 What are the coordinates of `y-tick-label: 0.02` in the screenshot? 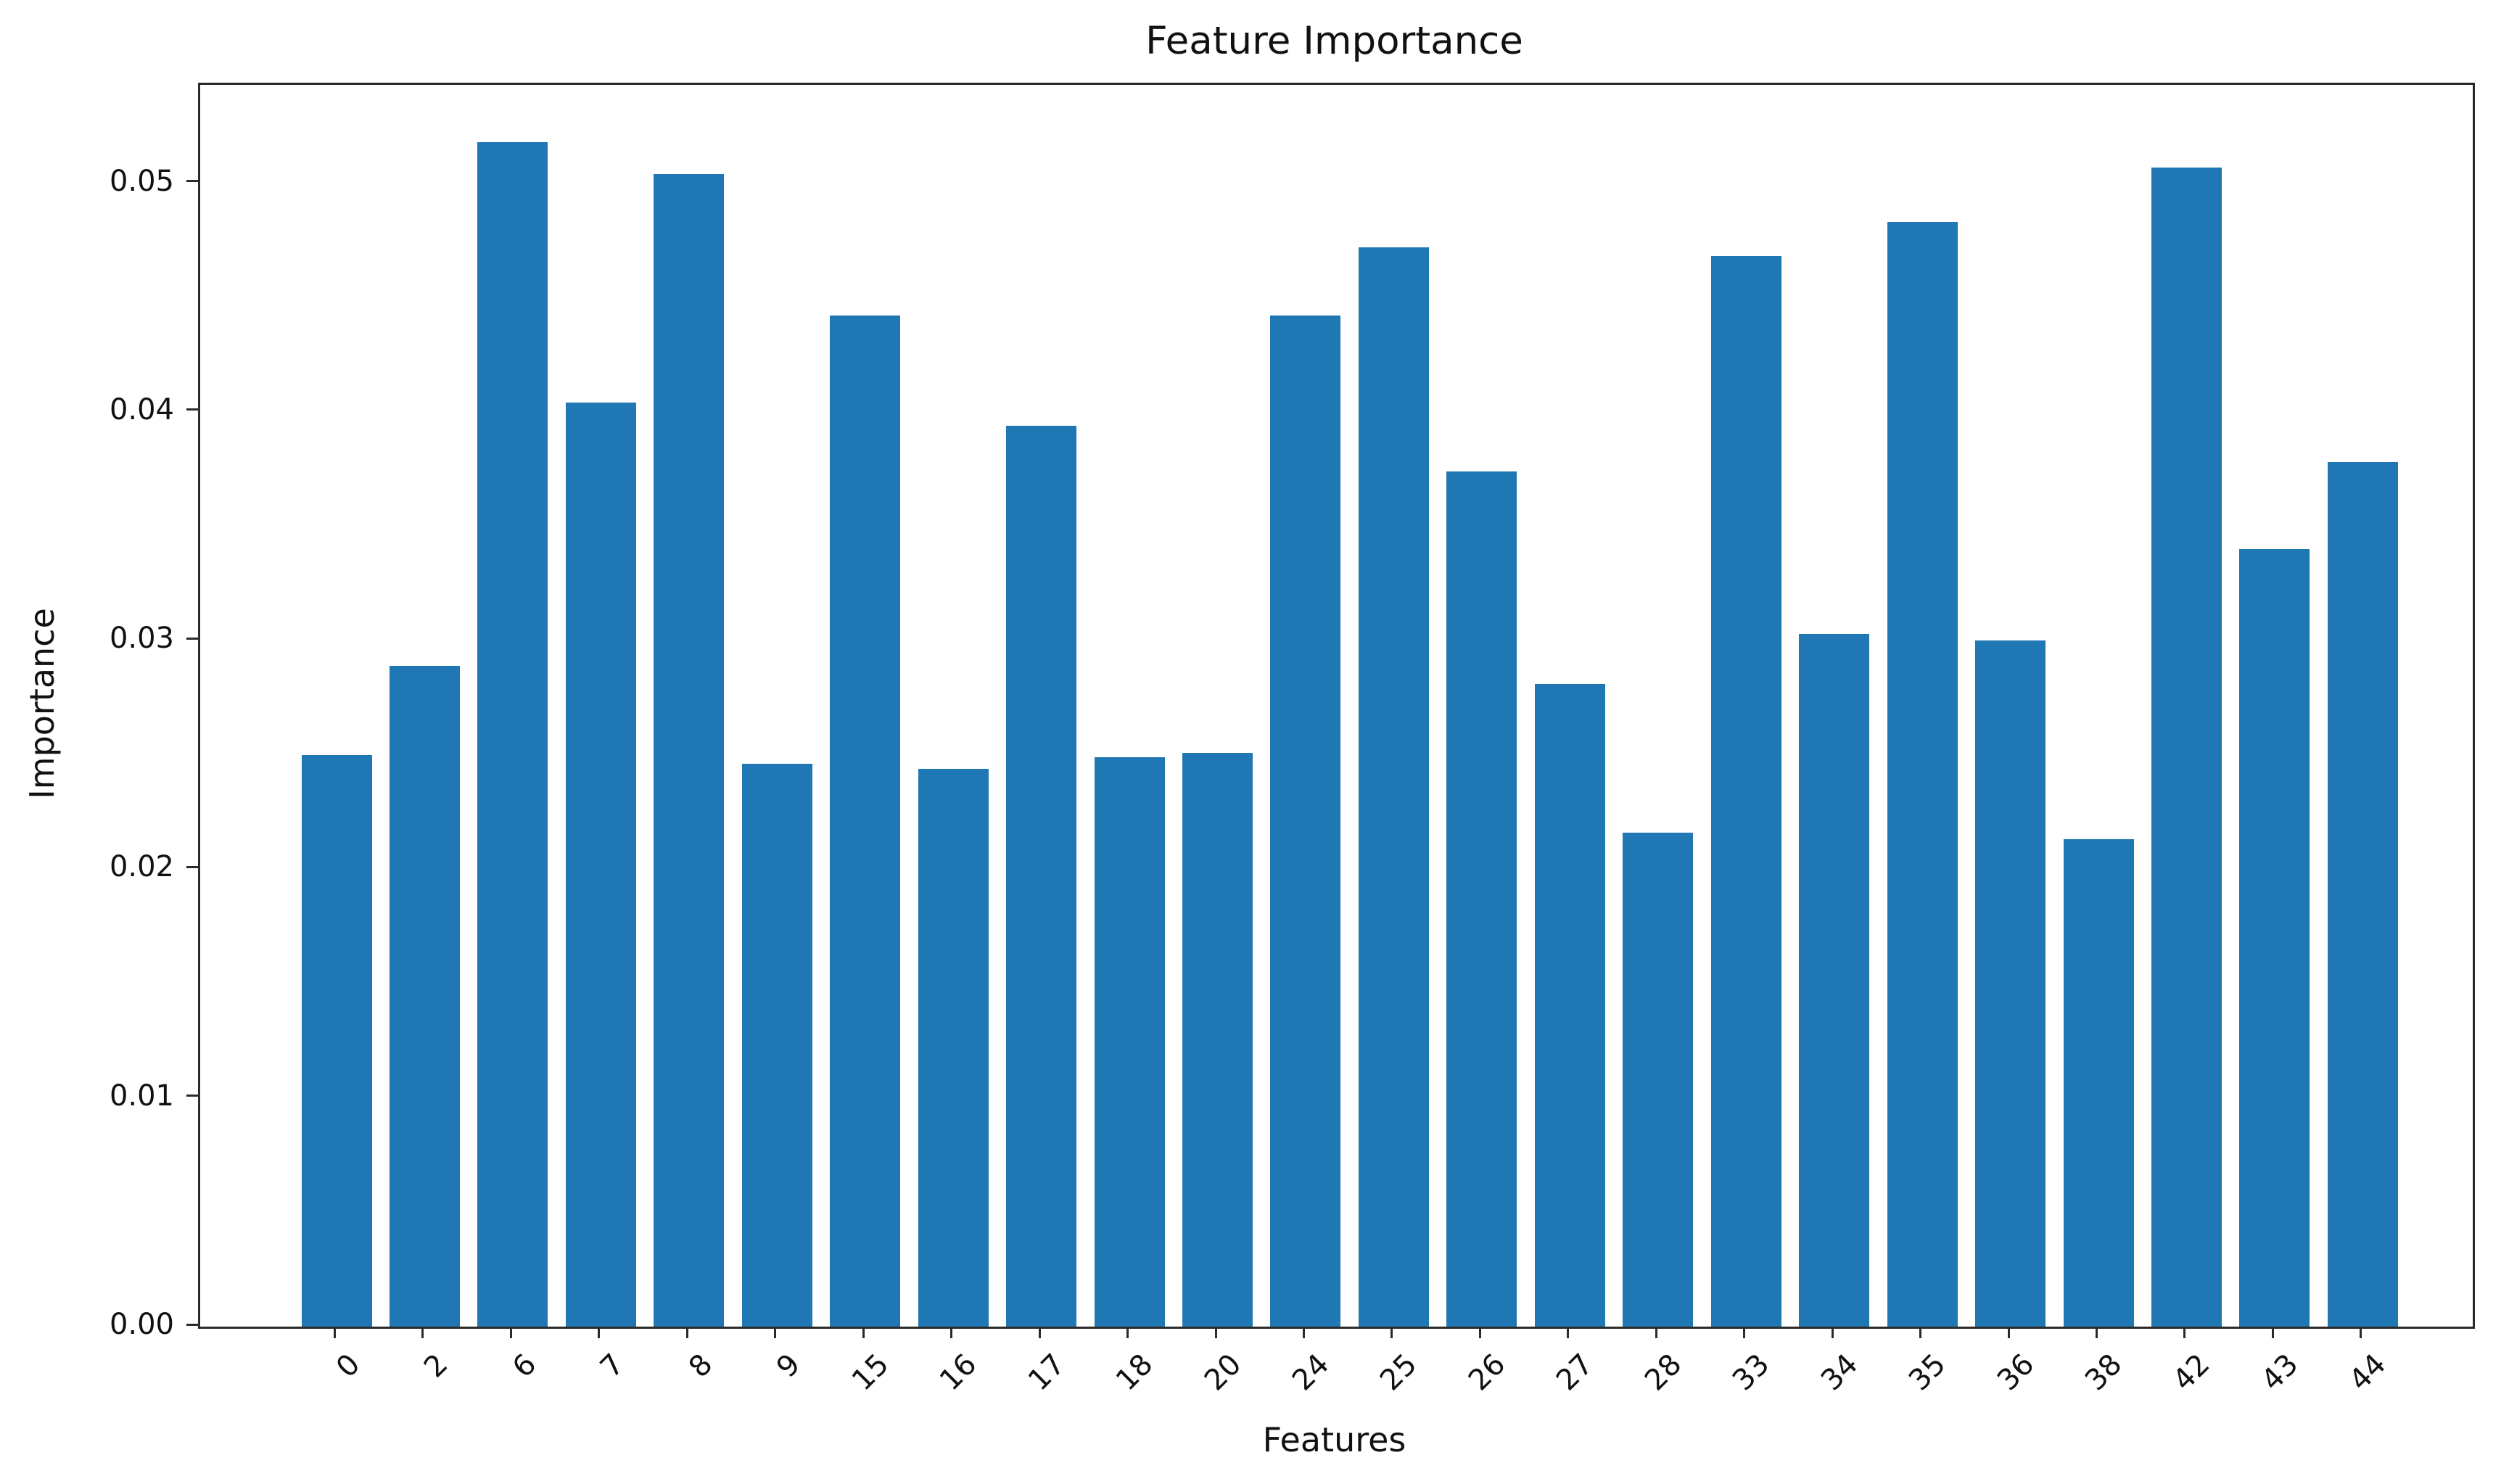 It's located at (141, 867).